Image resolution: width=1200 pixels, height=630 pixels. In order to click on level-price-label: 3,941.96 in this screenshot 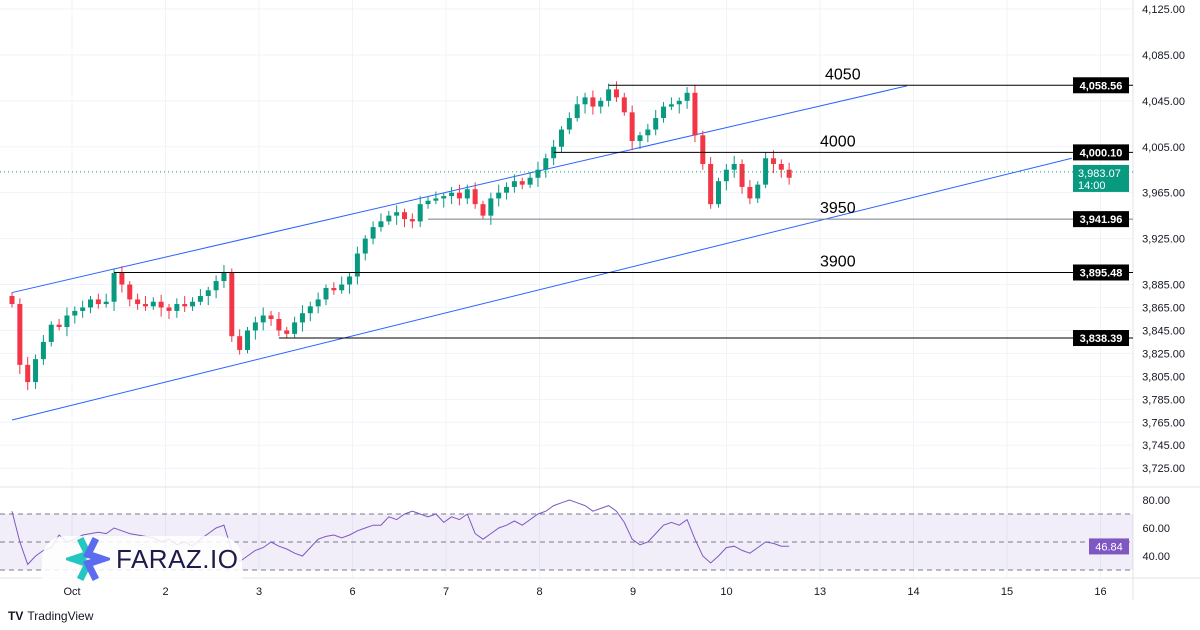, I will do `click(1101, 220)`.